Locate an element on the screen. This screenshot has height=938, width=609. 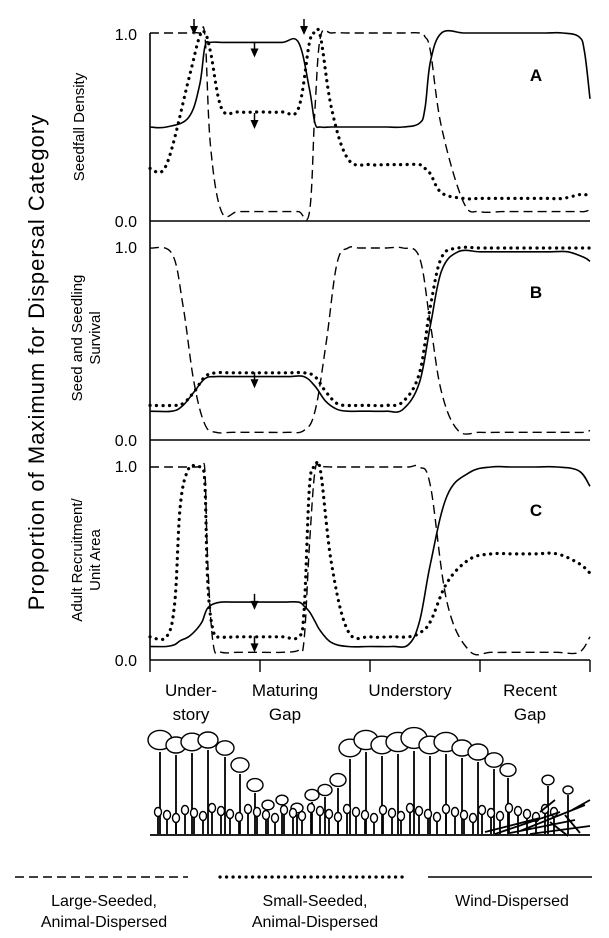
zone-label-maturing-gap-b: Gap is located at coordinates (285, 714).